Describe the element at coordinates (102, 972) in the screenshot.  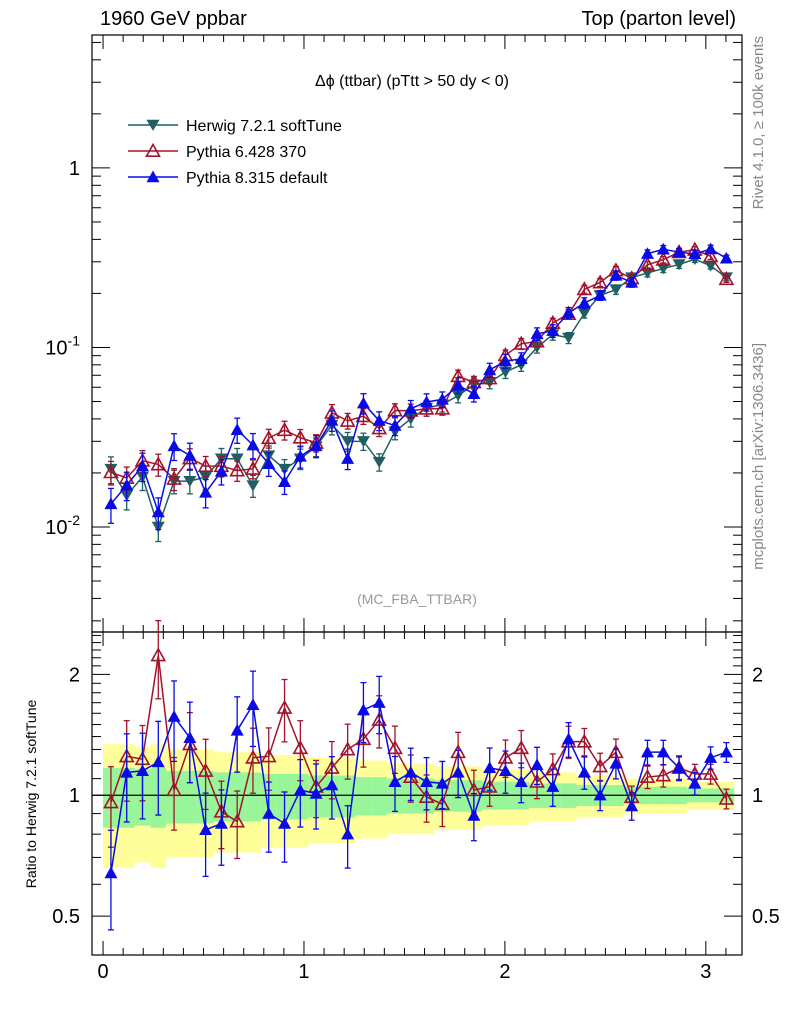
I see `x-tick-label: 0` at that location.